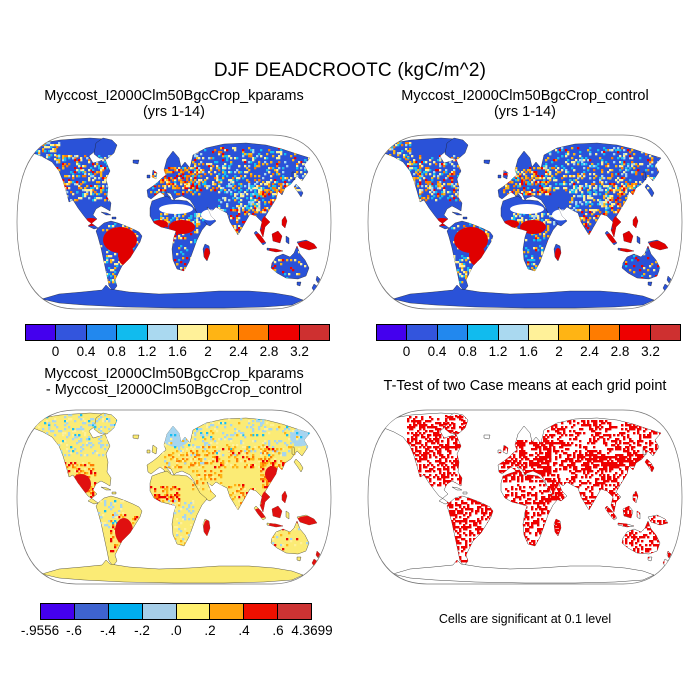  Describe the element at coordinates (108, 630) in the screenshot. I see `colorbar-tick-label: -.4` at that location.